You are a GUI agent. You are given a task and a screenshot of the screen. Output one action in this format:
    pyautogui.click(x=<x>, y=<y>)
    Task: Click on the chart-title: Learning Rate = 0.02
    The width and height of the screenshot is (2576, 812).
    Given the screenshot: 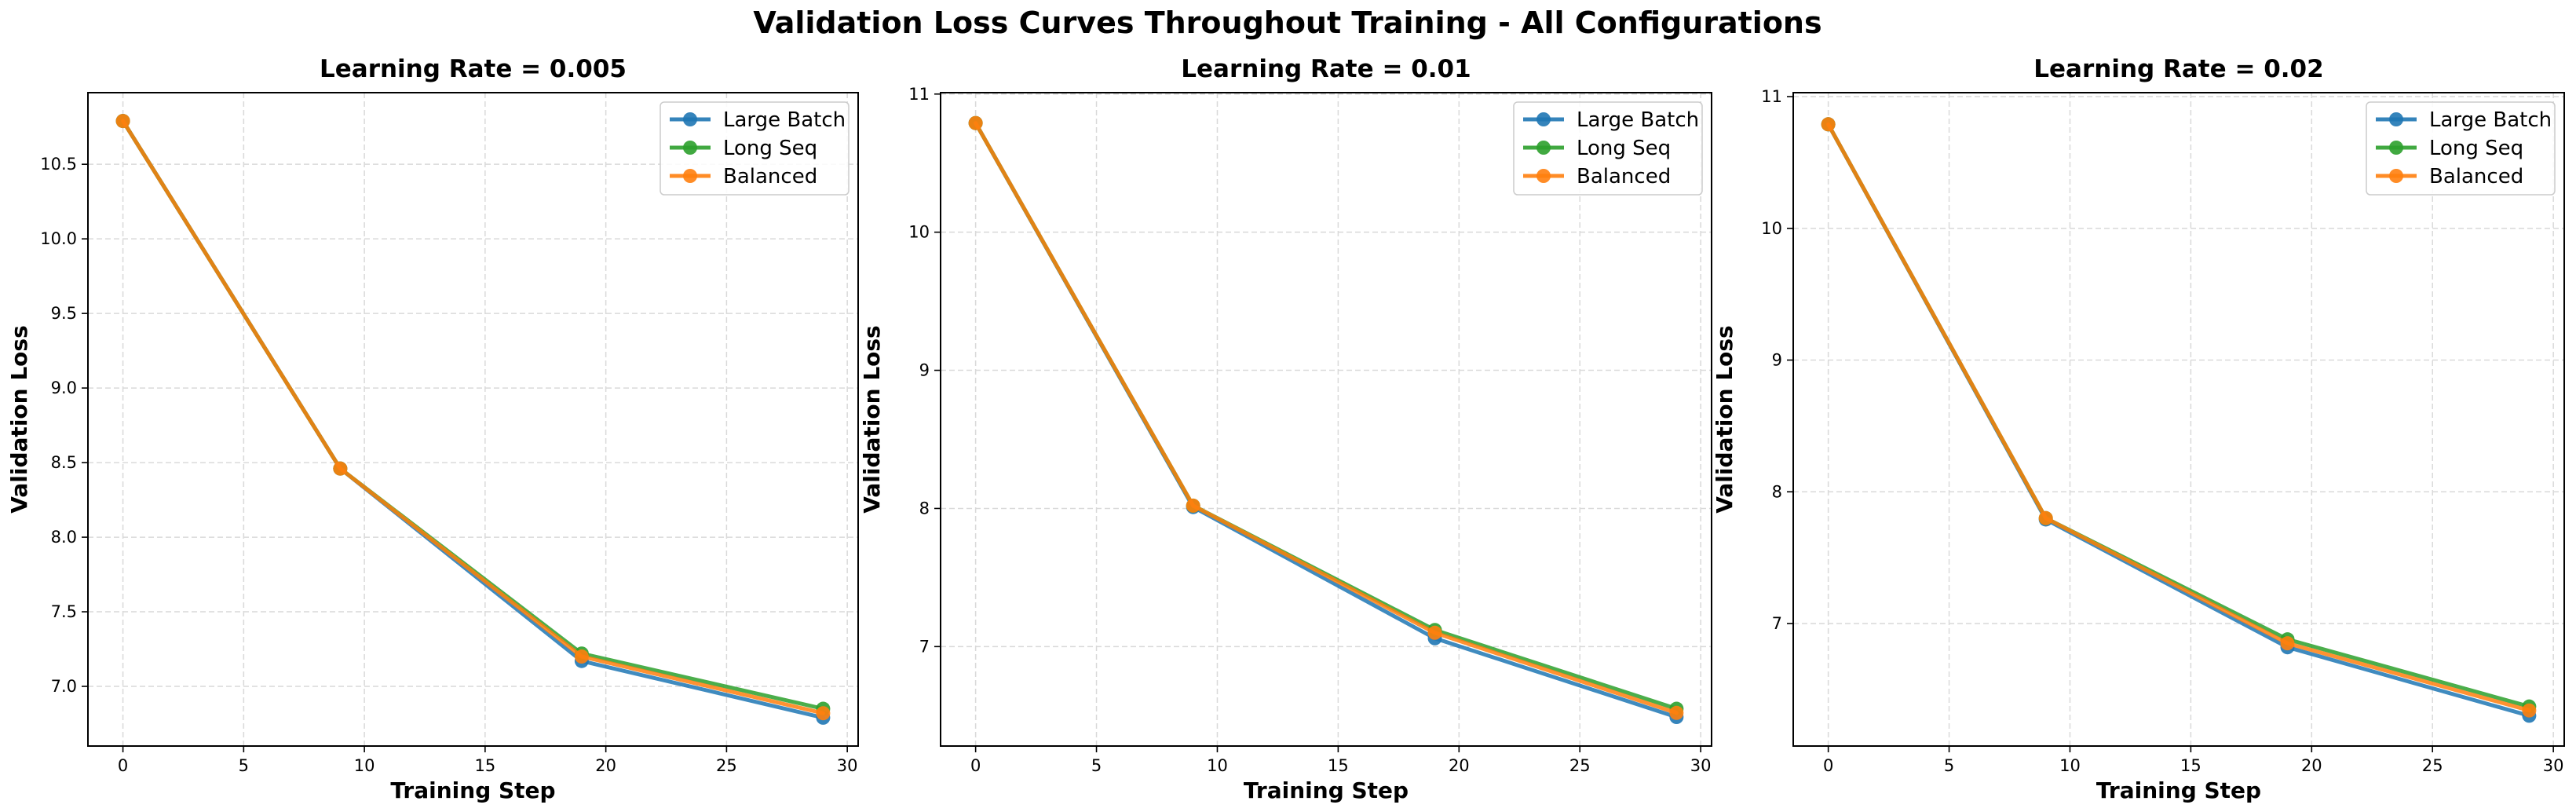 What is the action you would take?
    pyautogui.click(x=2178, y=69)
    